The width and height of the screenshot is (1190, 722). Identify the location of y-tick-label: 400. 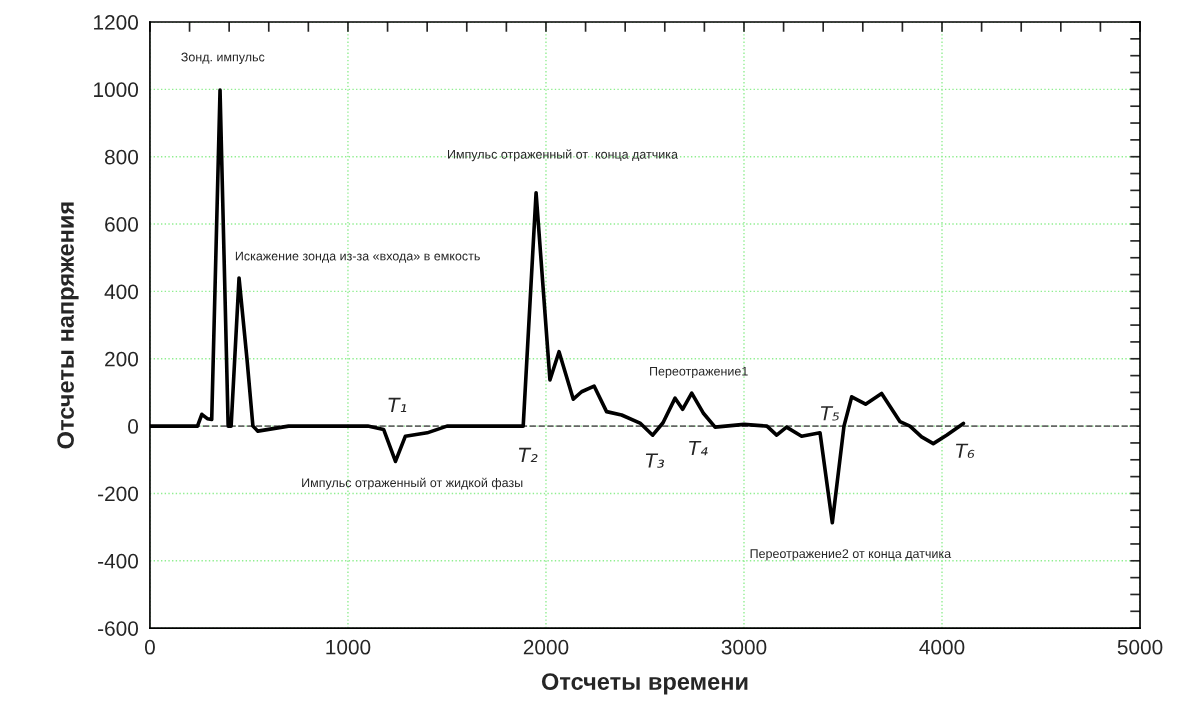
(121, 292).